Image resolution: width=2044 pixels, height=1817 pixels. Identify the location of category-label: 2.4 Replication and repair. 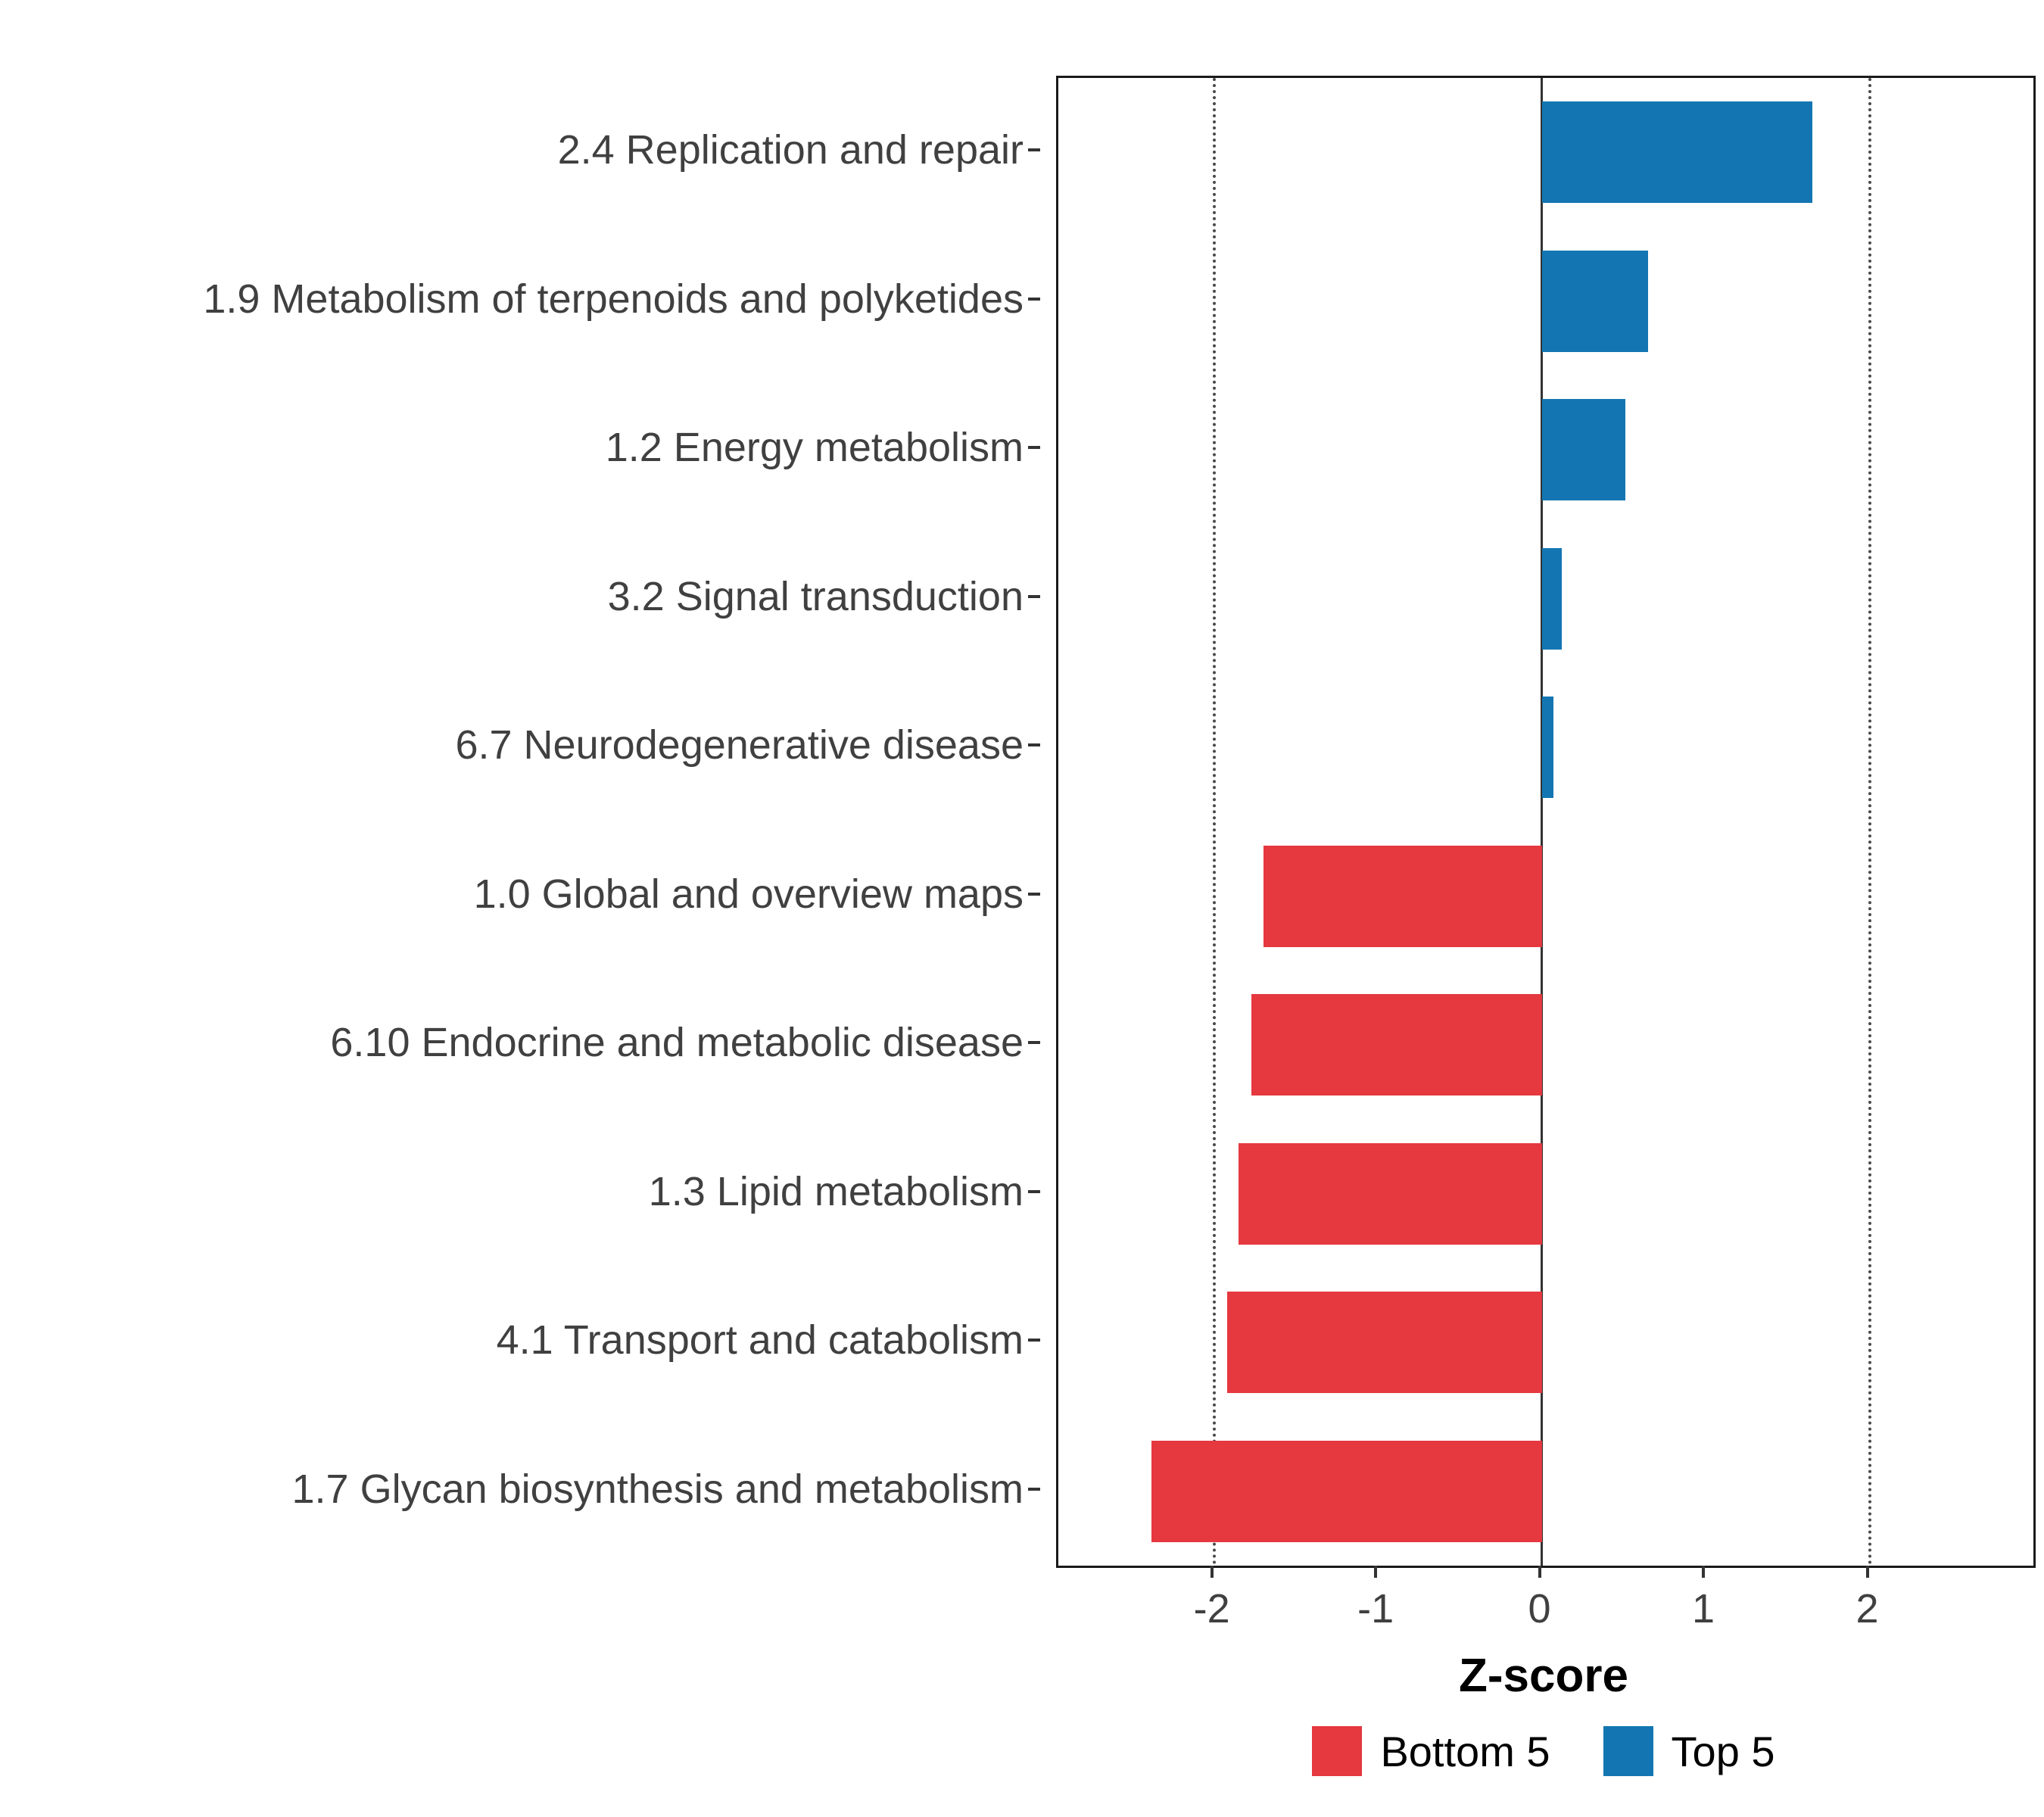
(790, 150).